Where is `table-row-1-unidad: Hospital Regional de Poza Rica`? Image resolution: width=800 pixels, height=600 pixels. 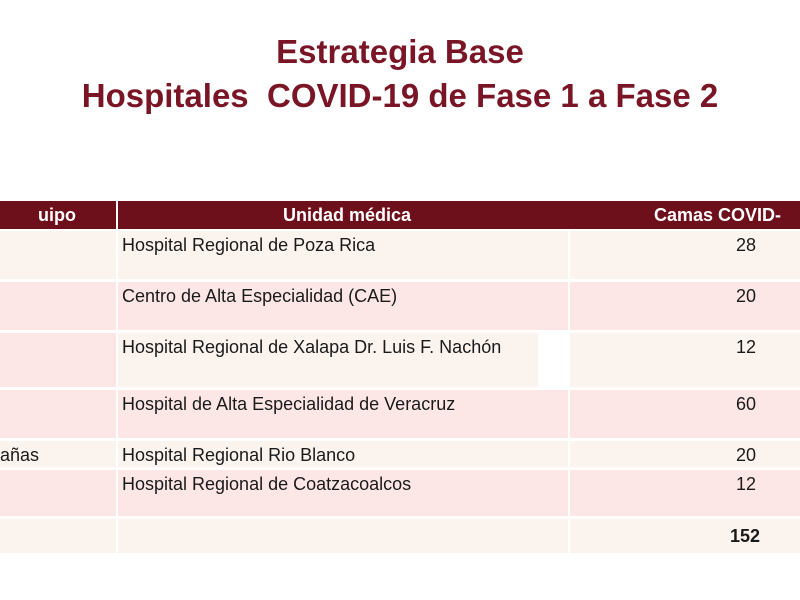
table-row-1-unidad: Hospital Regional de Poza Rica is located at coordinates (343, 255).